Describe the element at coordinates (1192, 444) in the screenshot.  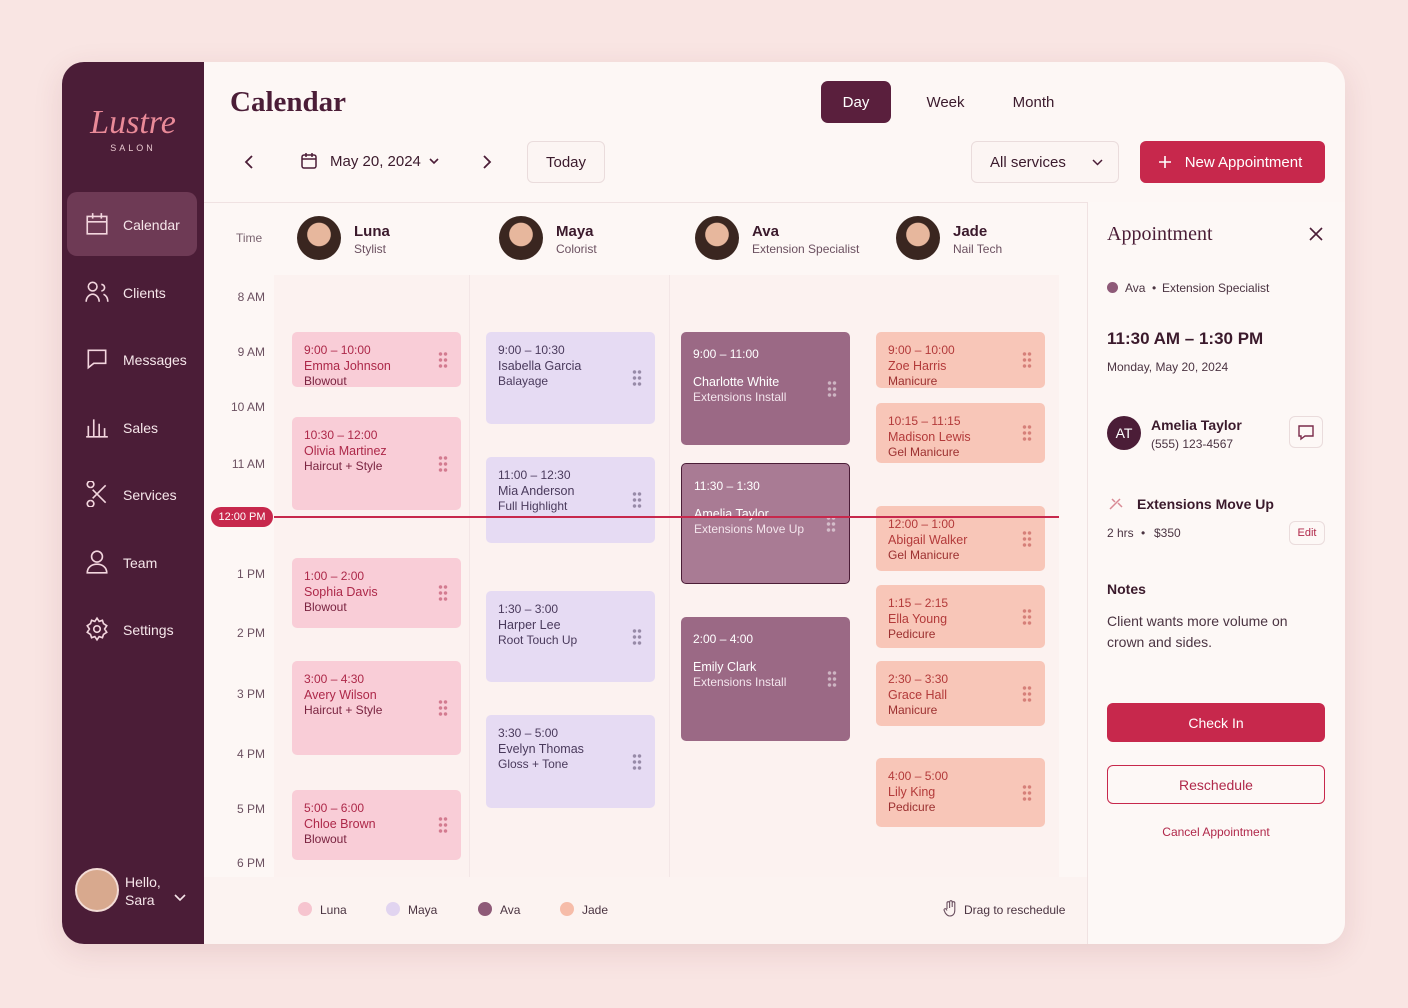
I see `client-phone: (555) 123-4567` at that location.